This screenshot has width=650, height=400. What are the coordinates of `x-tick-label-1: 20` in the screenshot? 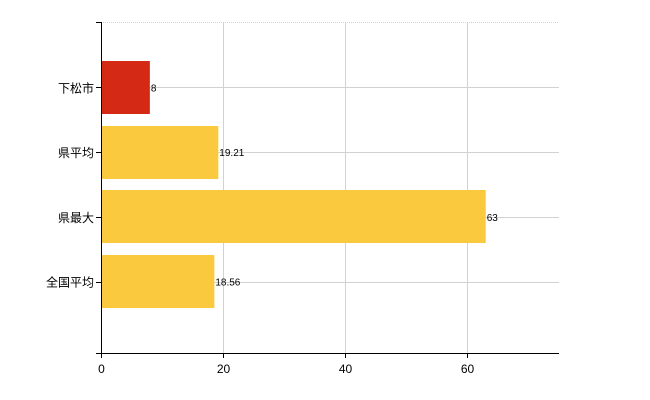 It's located at (224, 369).